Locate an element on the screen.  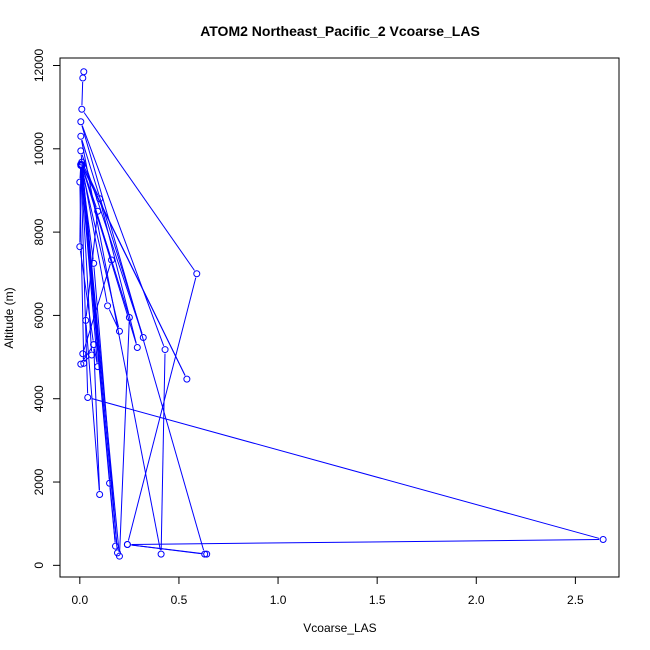
x-tick-label: 2.5 is located at coordinates (575, 600).